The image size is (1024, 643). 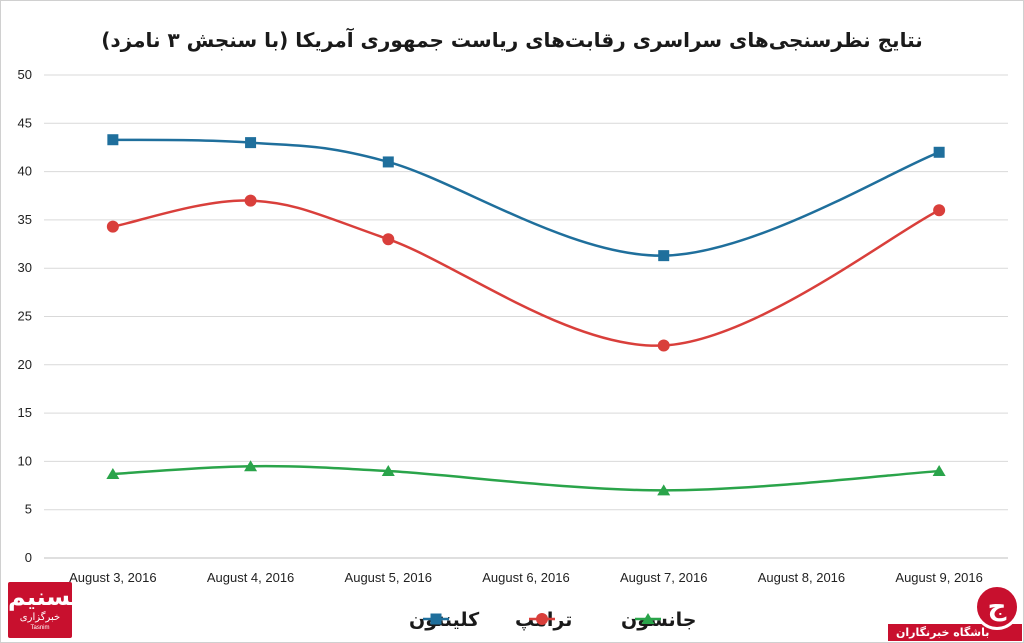 I want to click on y-tick-label: 25, so click(x=25, y=316).